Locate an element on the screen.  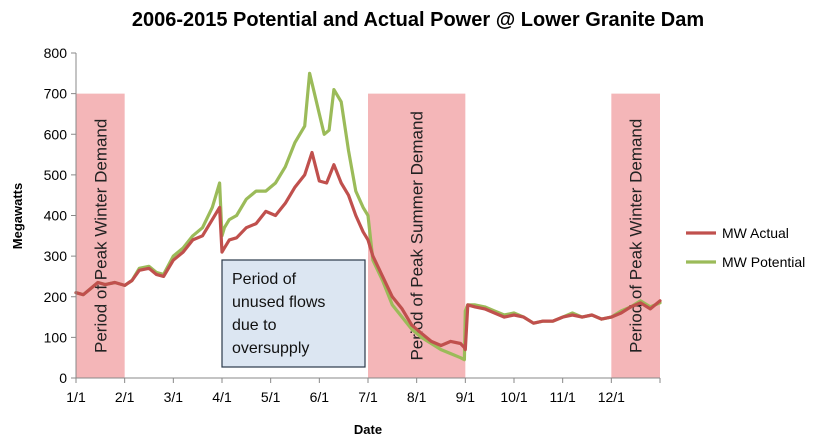
x-tick-label: 3/1 is located at coordinates (174, 397).